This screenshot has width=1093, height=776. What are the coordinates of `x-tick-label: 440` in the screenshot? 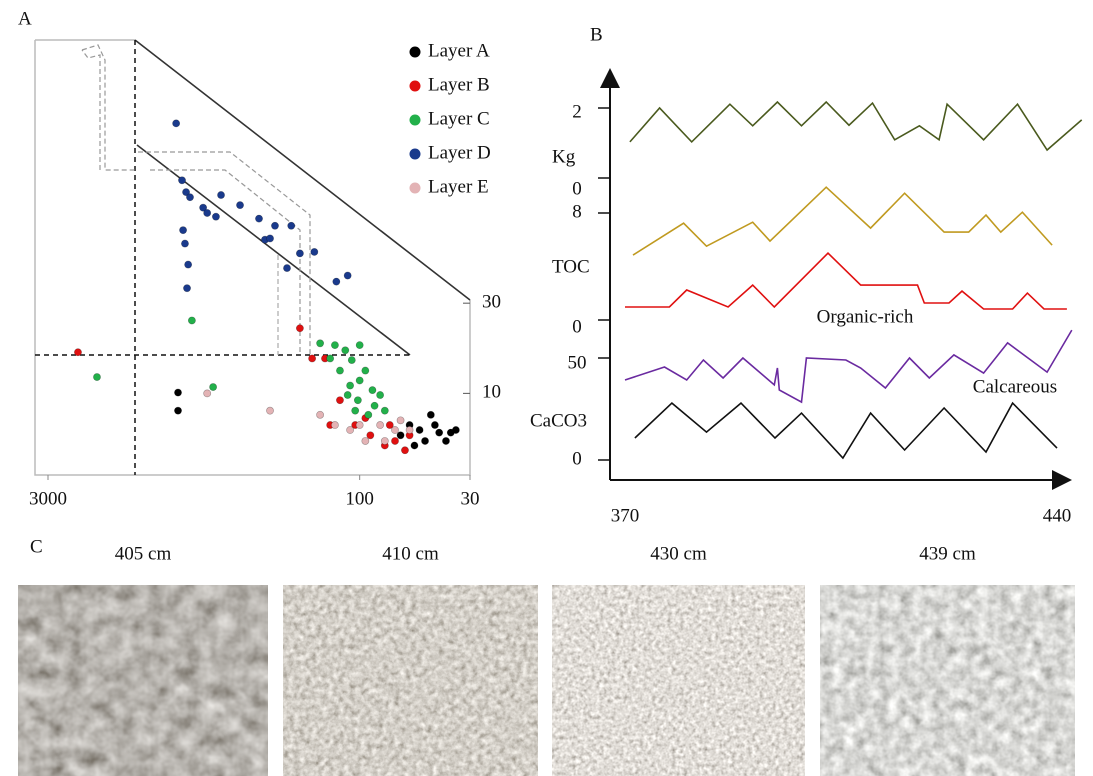 It's located at (1057, 515).